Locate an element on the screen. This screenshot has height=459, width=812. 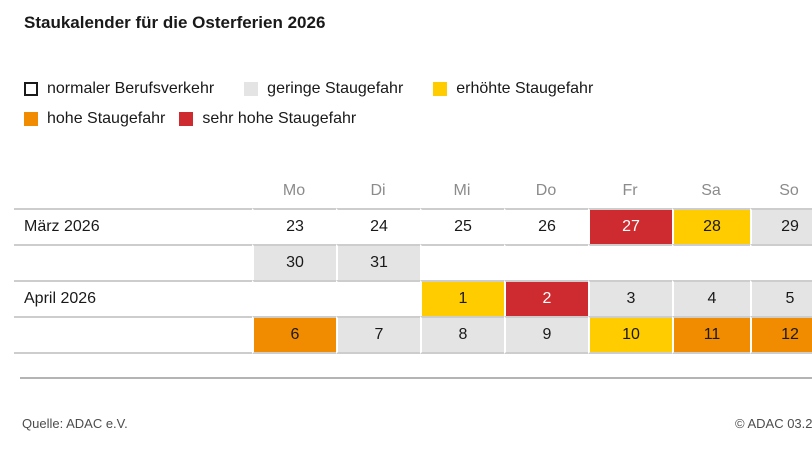
day-header-mo: Mo is located at coordinates (294, 190).